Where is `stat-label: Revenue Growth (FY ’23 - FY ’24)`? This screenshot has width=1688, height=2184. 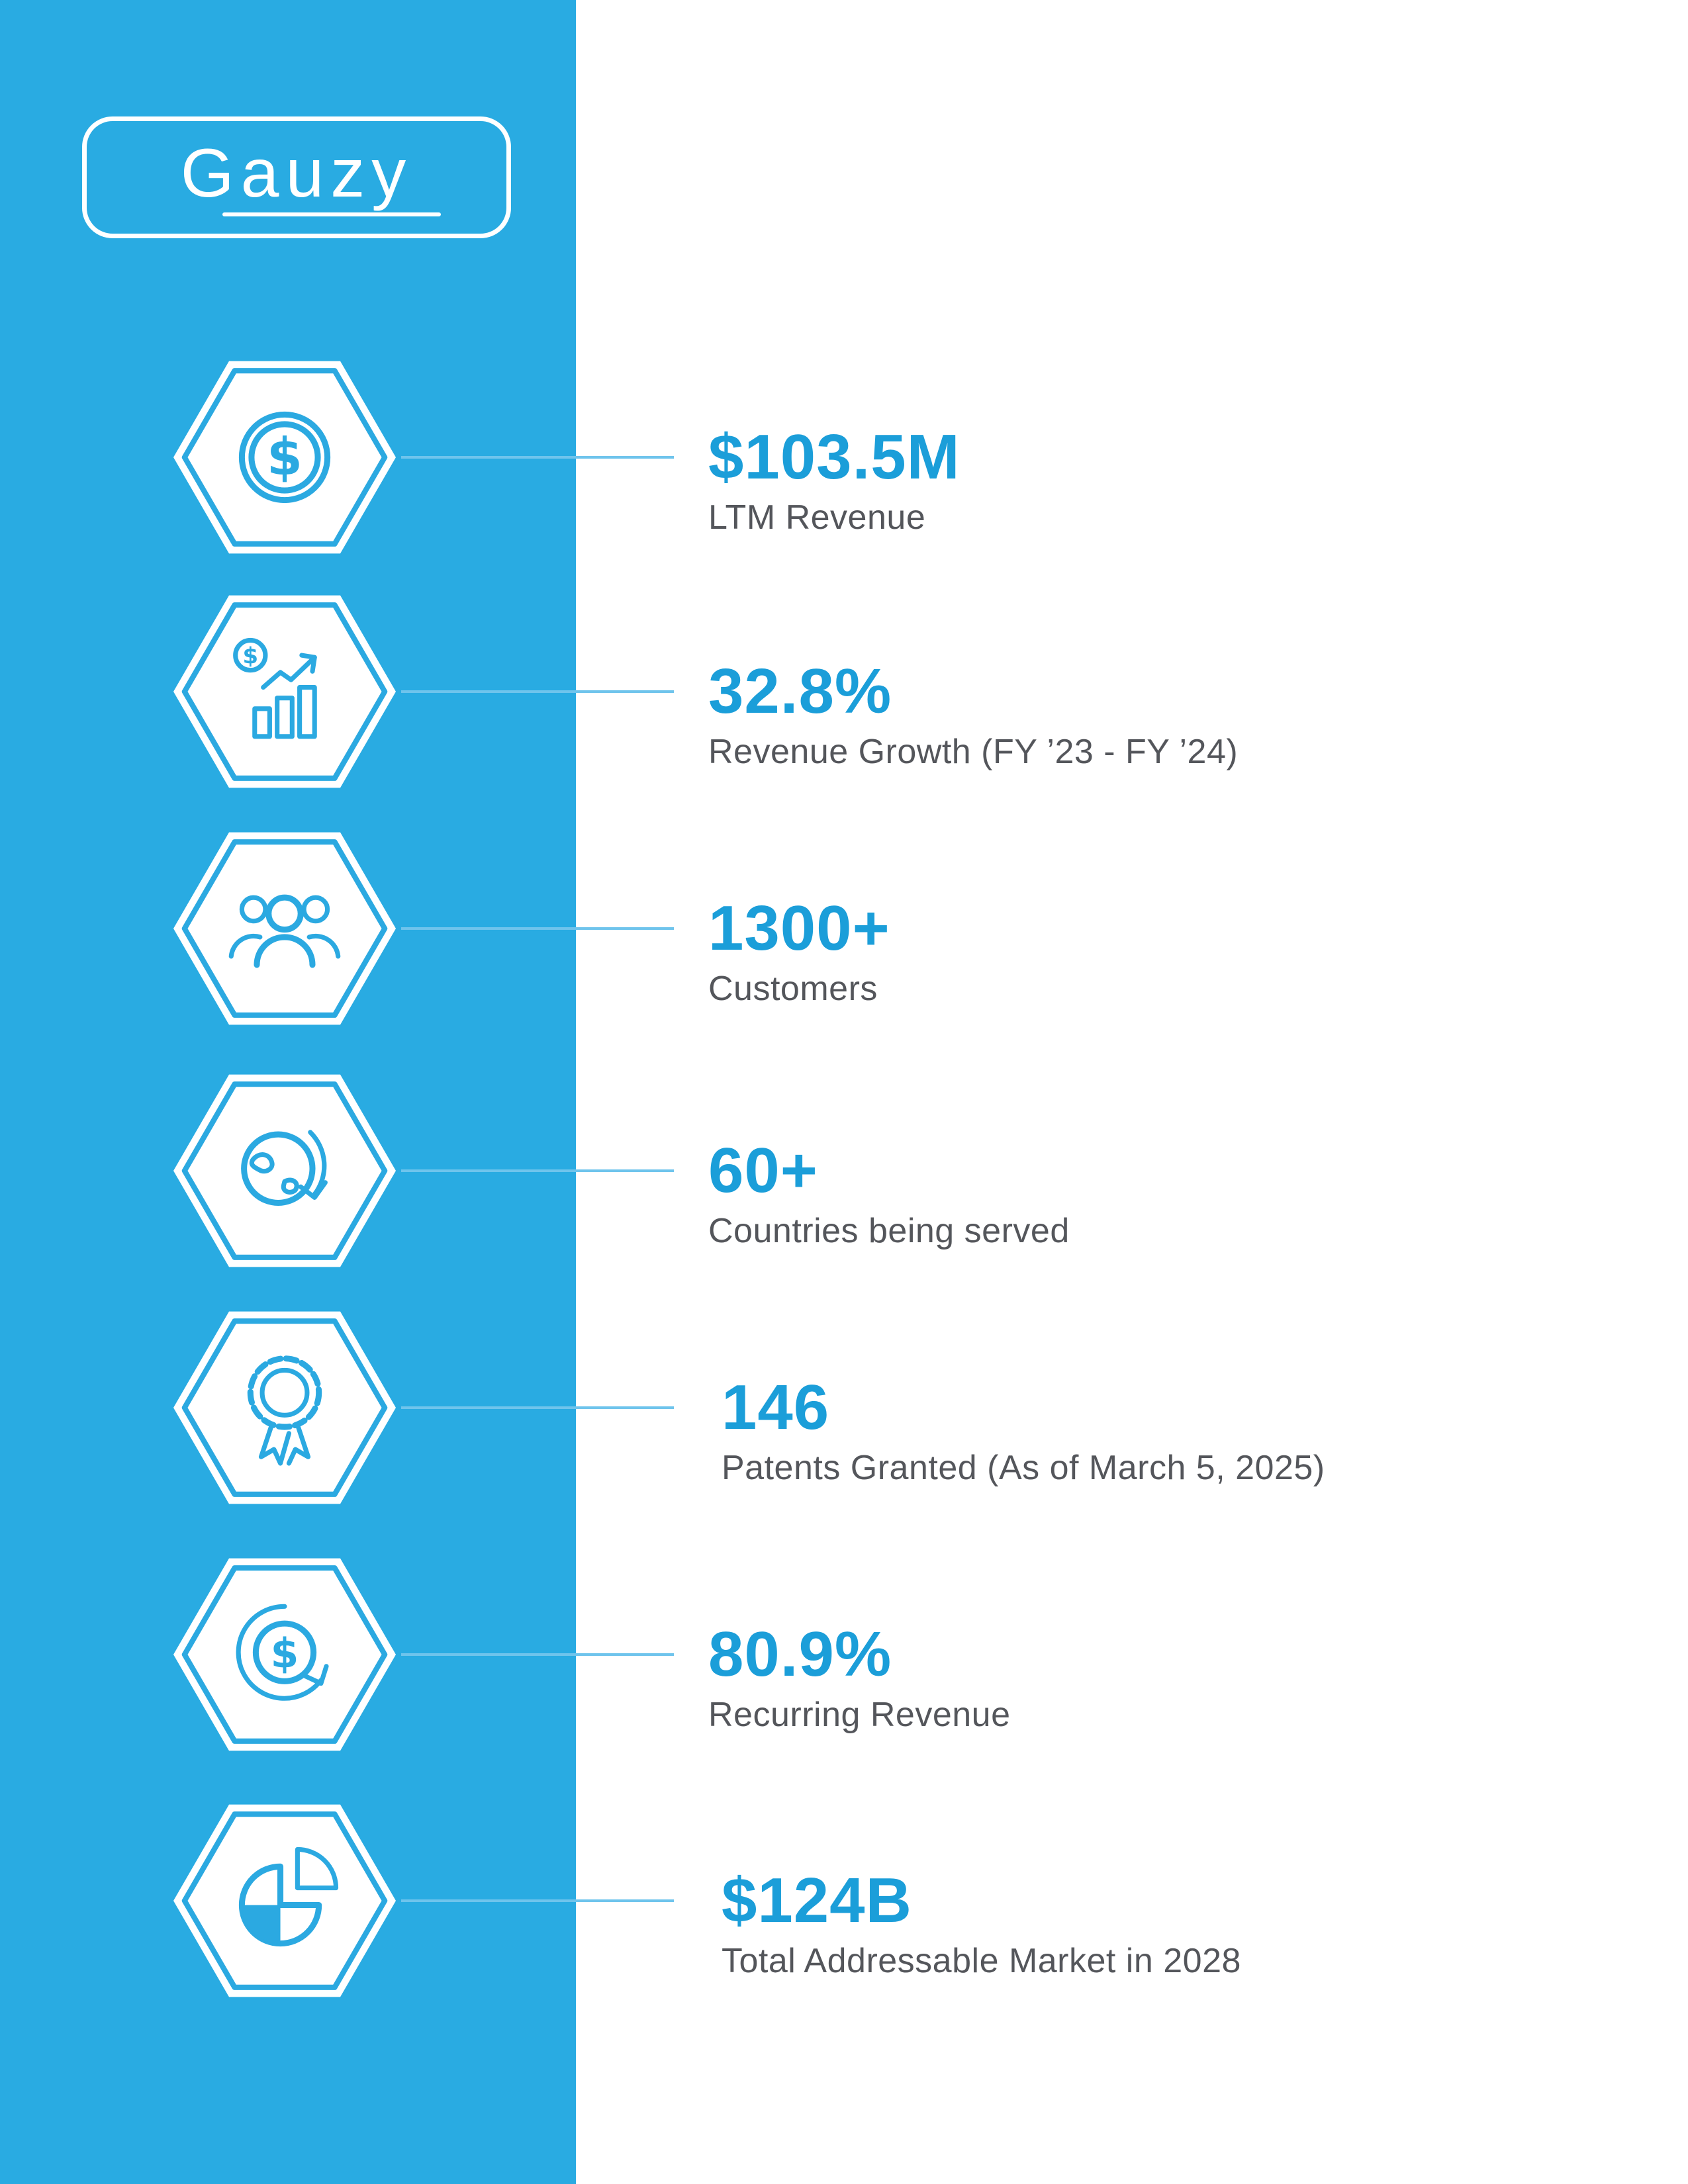 stat-label: Revenue Growth (FY ’23 - FY ’24) is located at coordinates (973, 751).